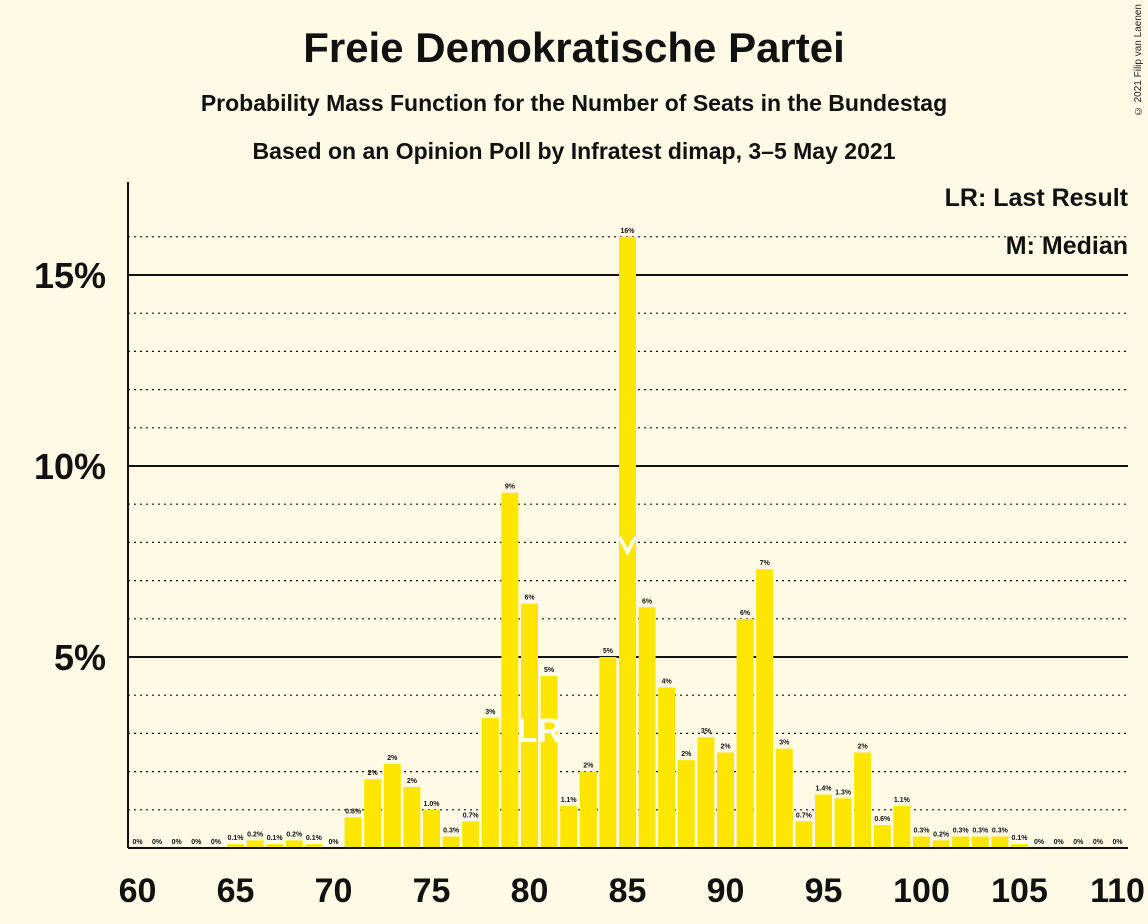 Image resolution: width=1148 pixels, height=924 pixels. Describe the element at coordinates (412, 781) in the screenshot. I see `data-label-seat-74: 2%` at that location.